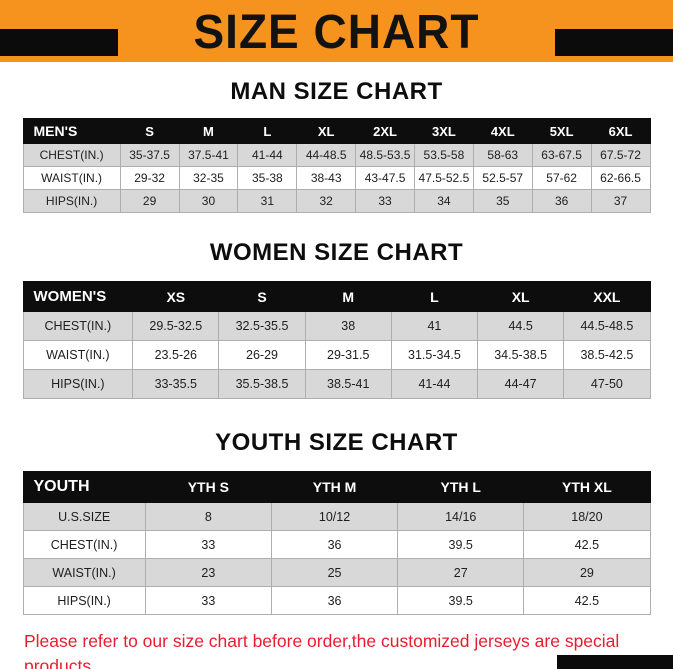 This screenshot has height=669, width=673. I want to click on size-column-header: YTH M, so click(334, 487).